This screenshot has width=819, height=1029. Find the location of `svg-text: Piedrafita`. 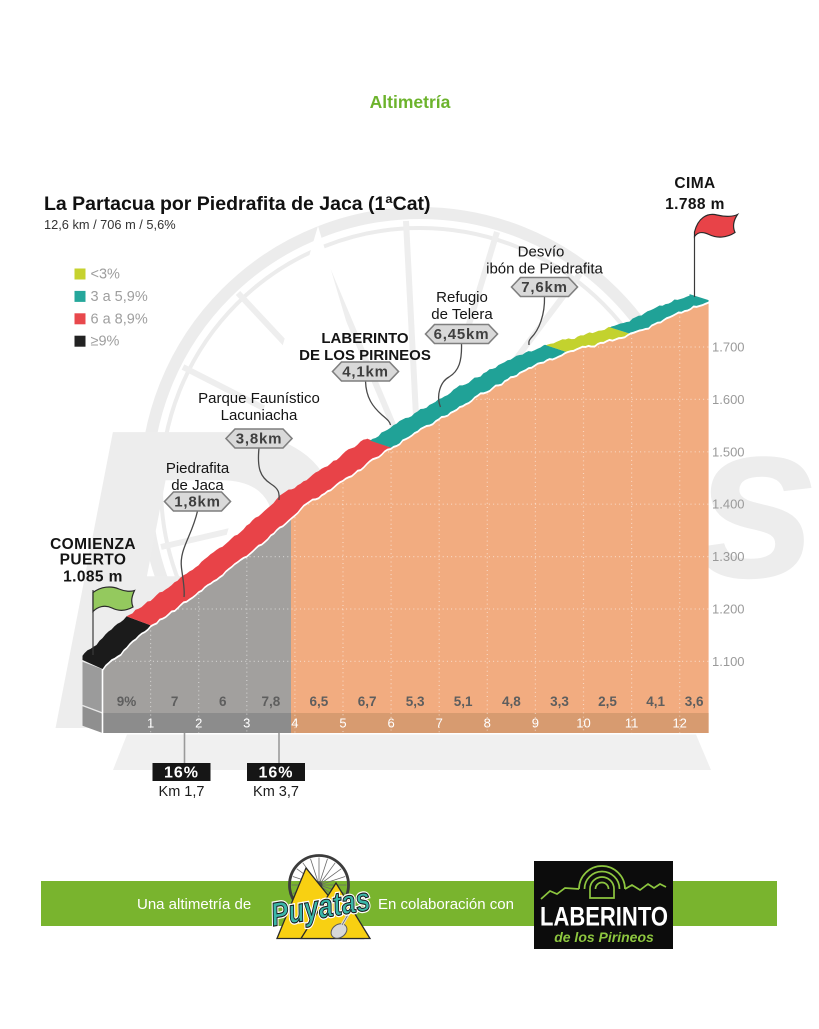

svg-text: Piedrafita is located at coordinates (198, 468).